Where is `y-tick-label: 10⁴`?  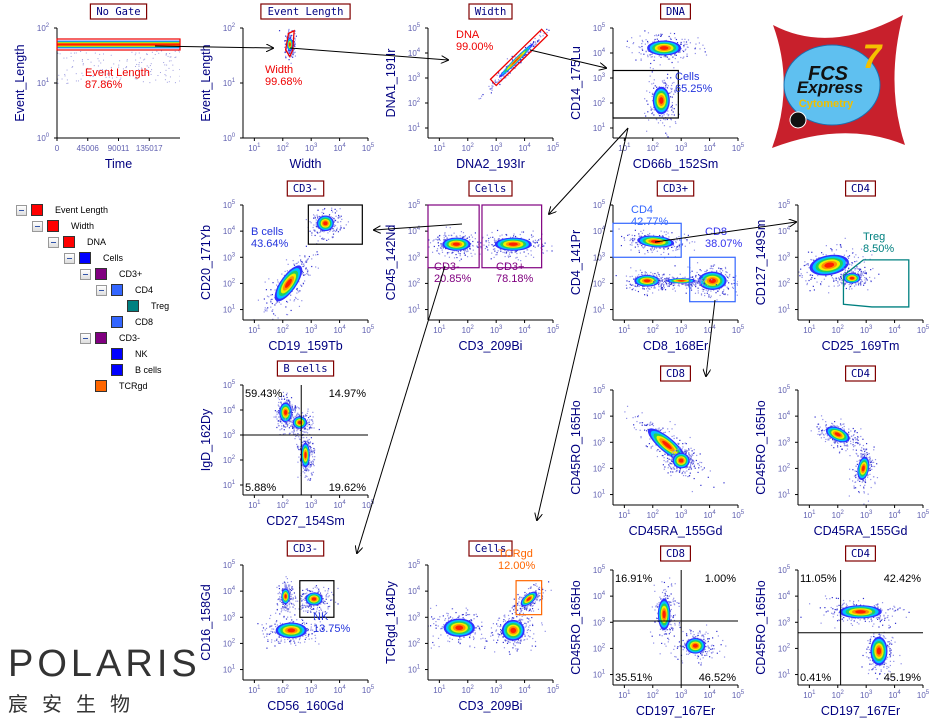 y-tick-label: 10⁴ is located at coordinates (229, 231).